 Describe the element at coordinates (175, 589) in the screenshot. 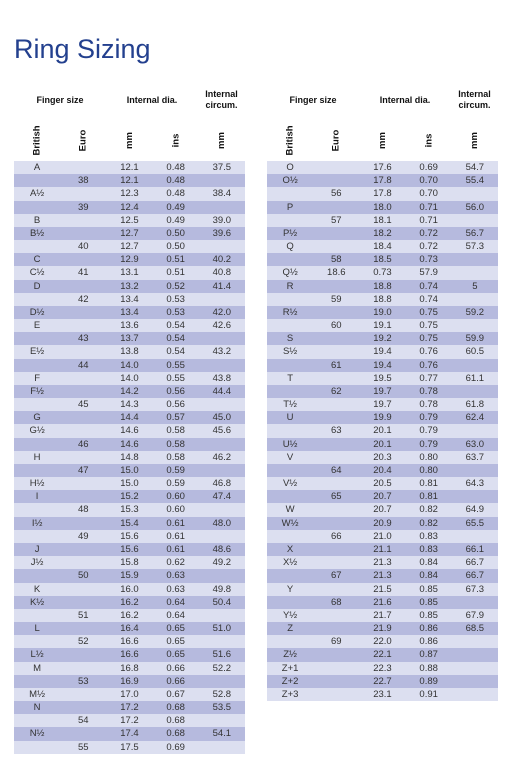

I see `table-cell: 0.63` at that location.